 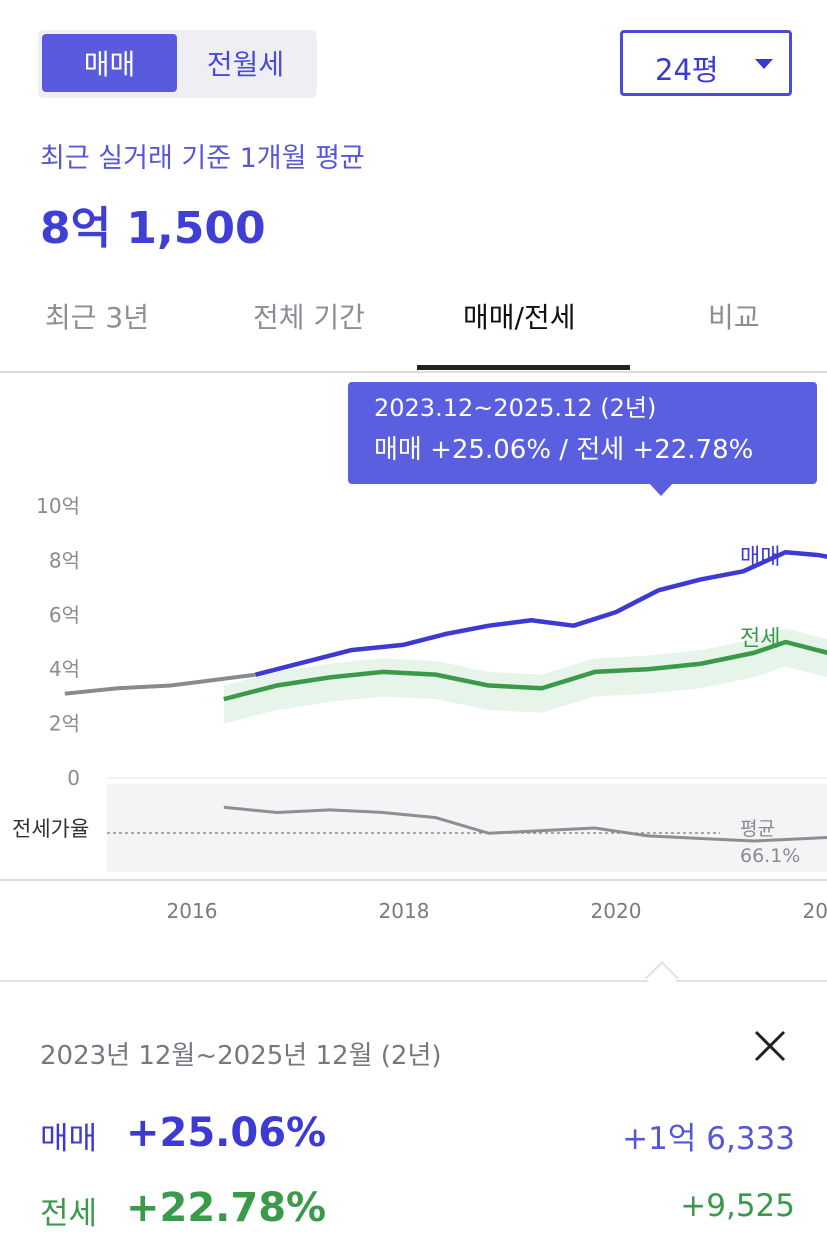 I want to click on detail-jeonse-pct: +22.78%, so click(x=226, y=1208).